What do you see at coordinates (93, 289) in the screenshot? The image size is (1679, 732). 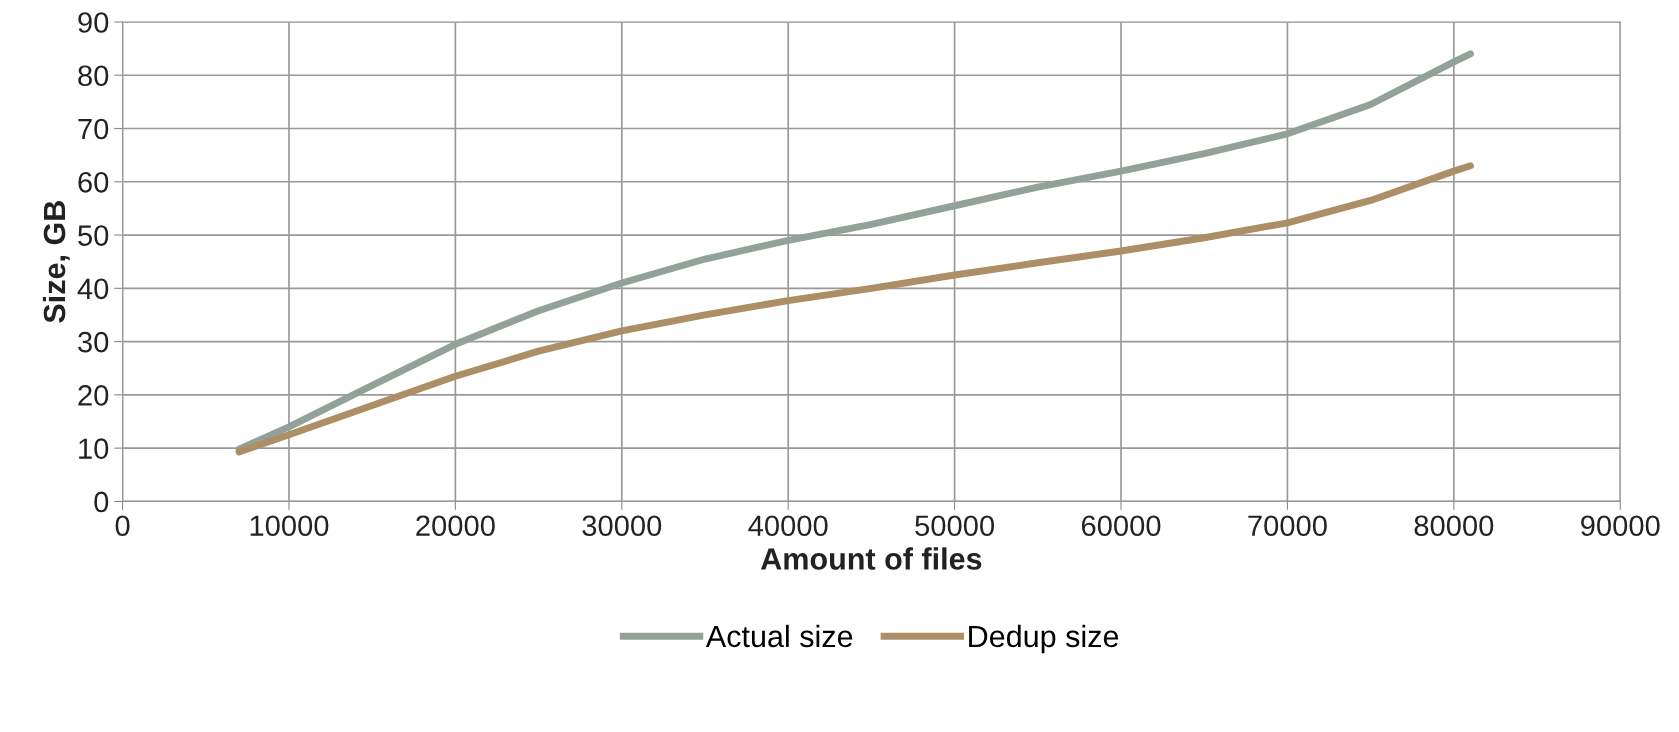 I see `y-tick-label: 40` at bounding box center [93, 289].